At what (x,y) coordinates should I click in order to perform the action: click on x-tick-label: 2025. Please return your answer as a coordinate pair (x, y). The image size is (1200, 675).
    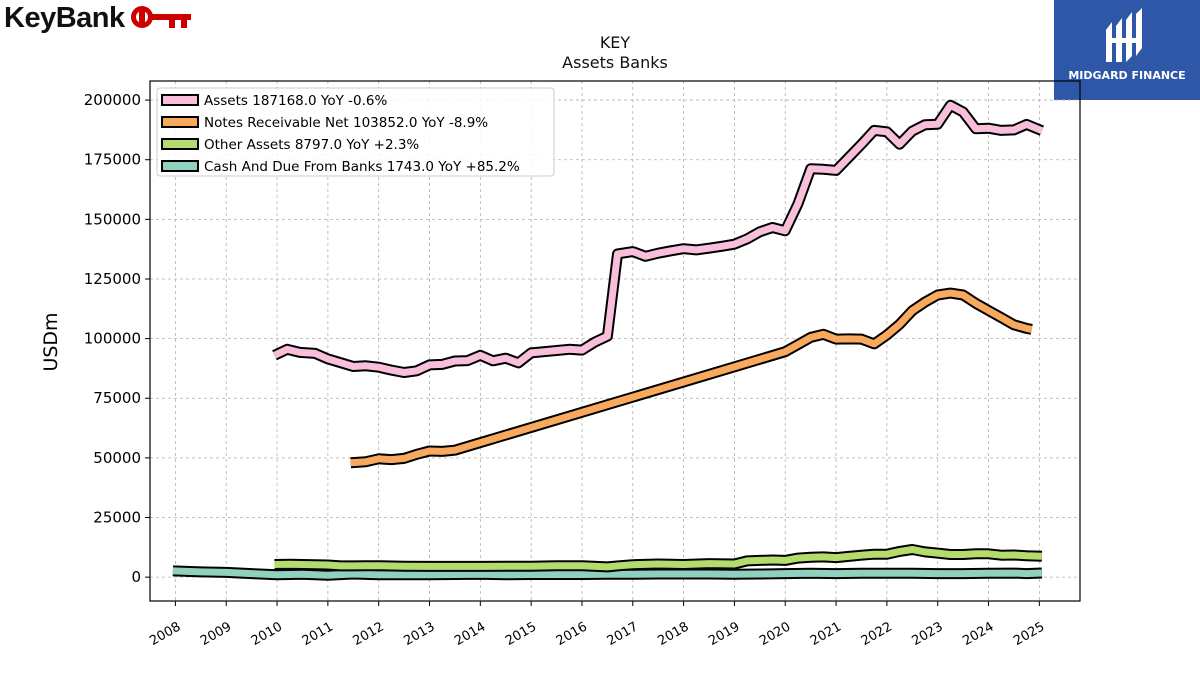
    Looking at the image, I should click on (1029, 634).